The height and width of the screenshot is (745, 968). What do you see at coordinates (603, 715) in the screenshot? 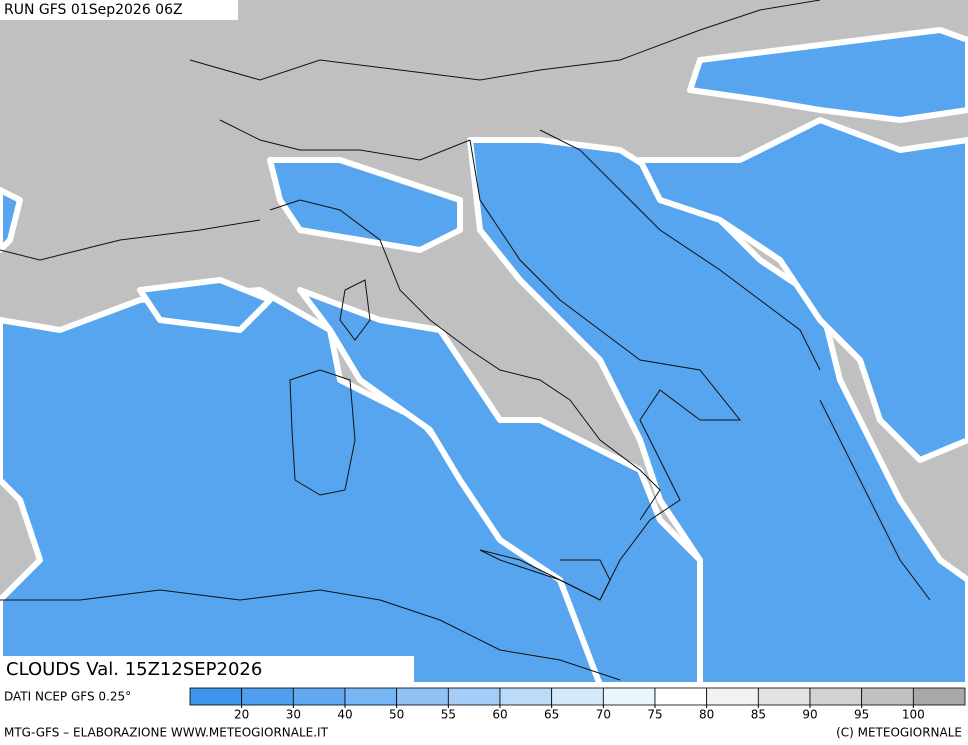
I see `colorbar-label: 70` at bounding box center [603, 715].